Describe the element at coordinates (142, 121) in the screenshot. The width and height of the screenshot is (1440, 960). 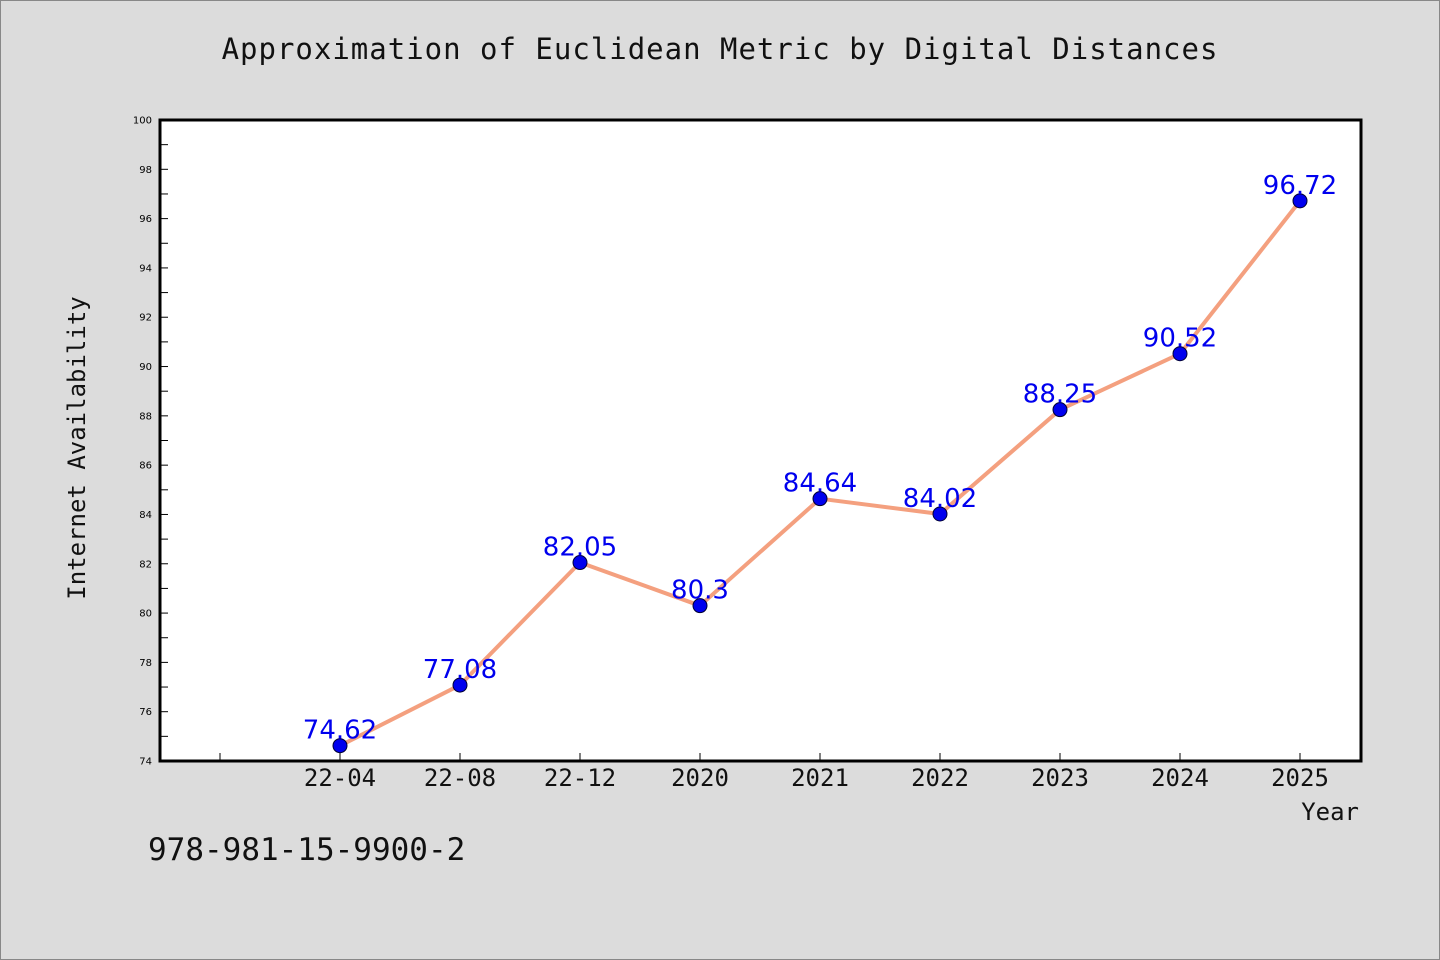
I see `y-tick-label: 100` at that location.